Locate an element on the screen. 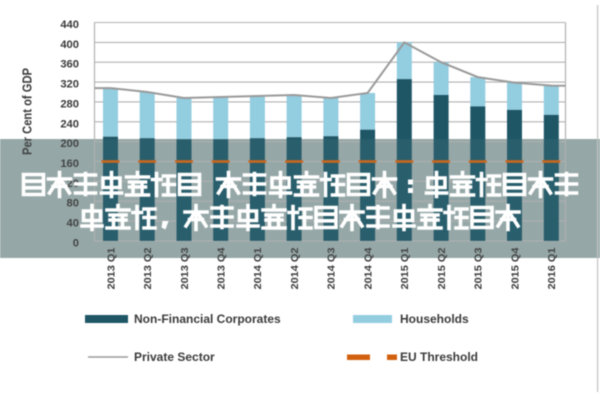  svg-text: 240 is located at coordinates (69, 124).